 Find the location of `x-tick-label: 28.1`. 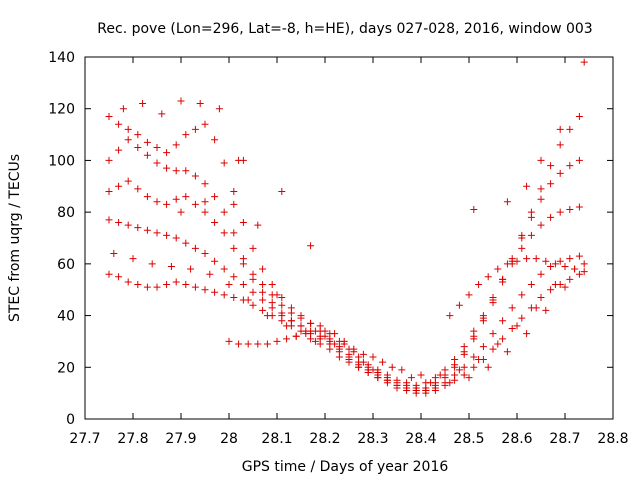

x-tick-label: 28.1 is located at coordinates (276, 439).